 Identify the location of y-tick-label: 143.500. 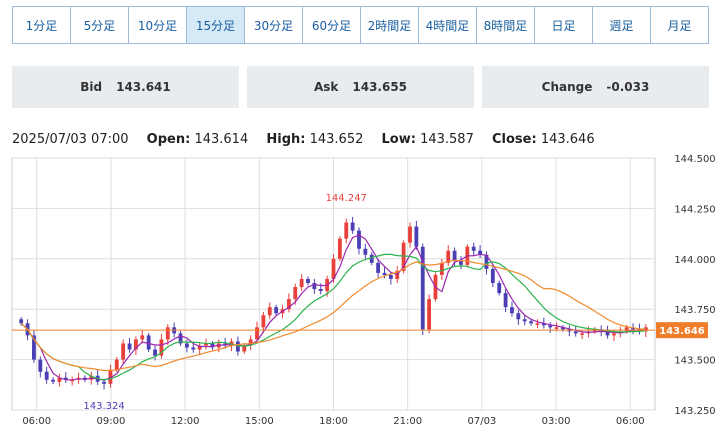
(694, 361).